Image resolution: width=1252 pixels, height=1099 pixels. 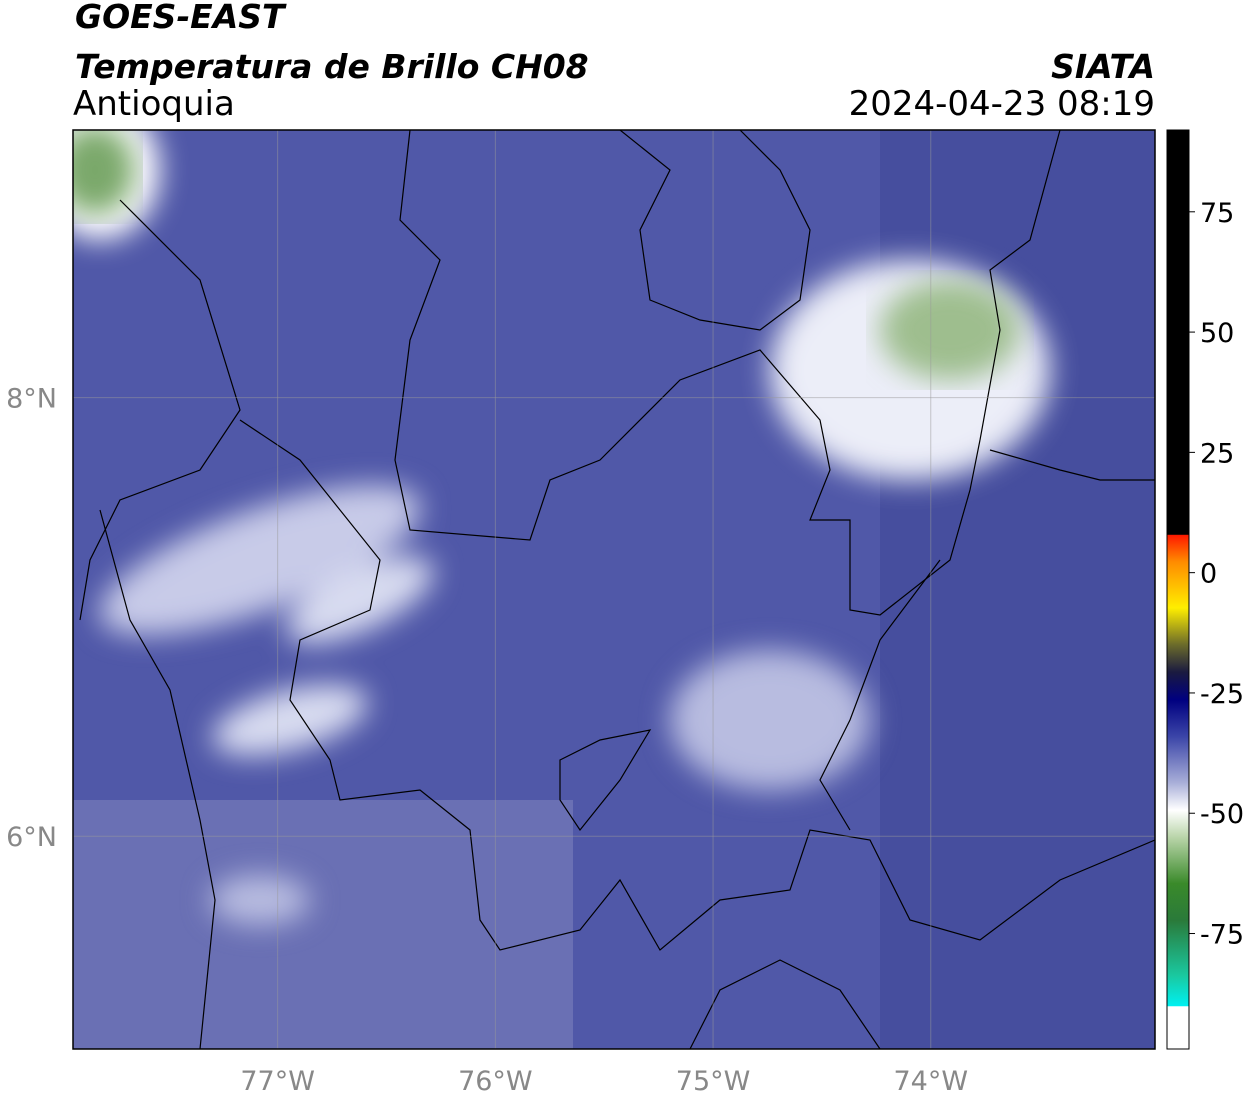 I want to click on colorbar-tick-label: -50, so click(x=1222, y=814).